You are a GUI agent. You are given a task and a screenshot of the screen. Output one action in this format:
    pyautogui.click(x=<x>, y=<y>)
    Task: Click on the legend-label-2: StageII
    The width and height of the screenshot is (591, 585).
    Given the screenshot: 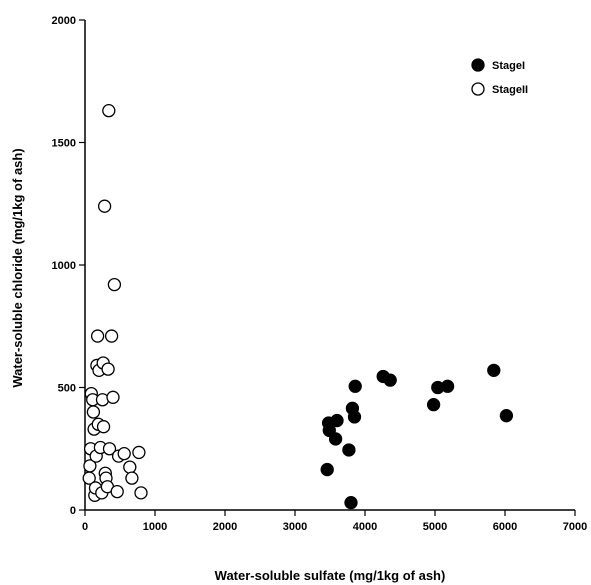 What is the action you would take?
    pyautogui.click(x=510, y=90)
    